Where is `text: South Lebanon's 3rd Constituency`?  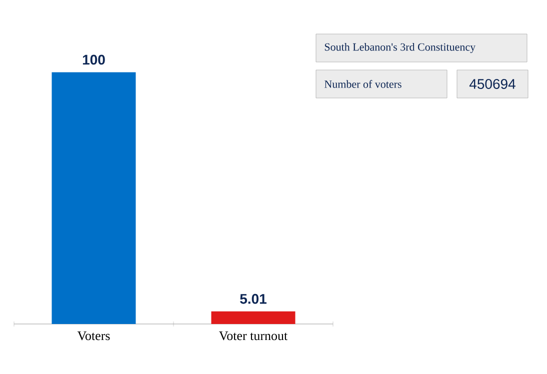
text: South Lebanon's 3rd Constituency is located at coordinates (400, 48).